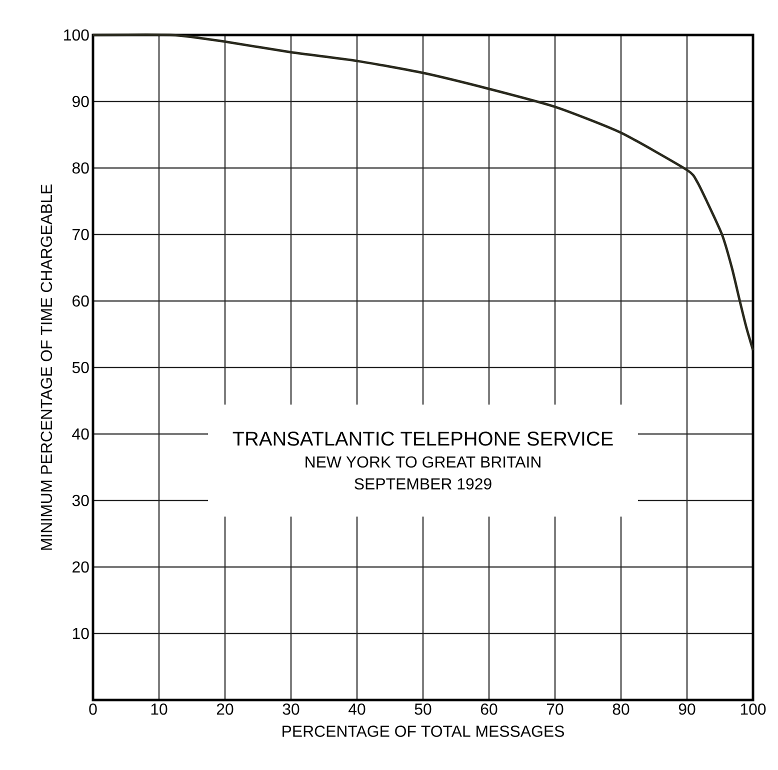 This screenshot has height=770, width=778. I want to click on x-tick-label: 80, so click(621, 709).